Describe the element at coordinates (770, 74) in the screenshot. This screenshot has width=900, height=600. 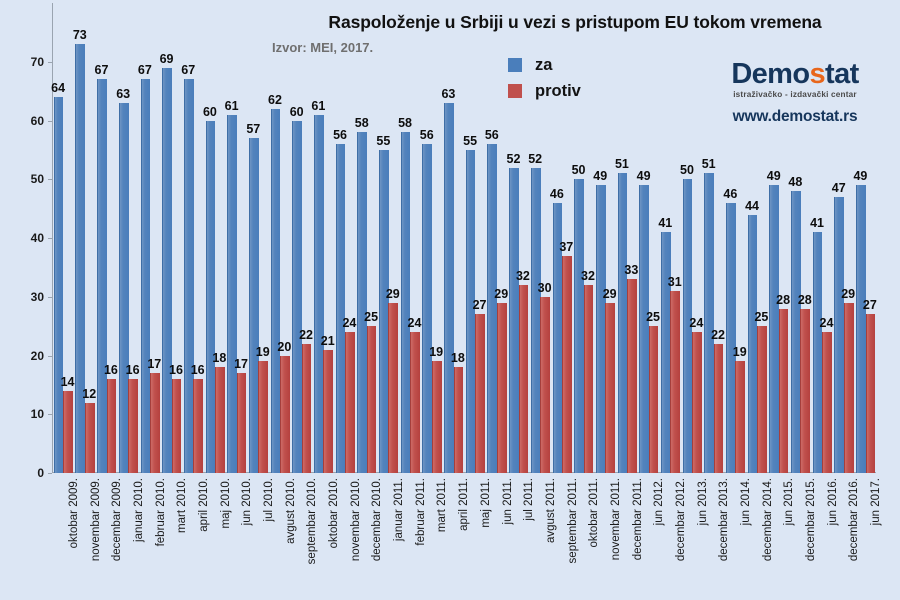
I see `logo-part-1: Demo` at that location.